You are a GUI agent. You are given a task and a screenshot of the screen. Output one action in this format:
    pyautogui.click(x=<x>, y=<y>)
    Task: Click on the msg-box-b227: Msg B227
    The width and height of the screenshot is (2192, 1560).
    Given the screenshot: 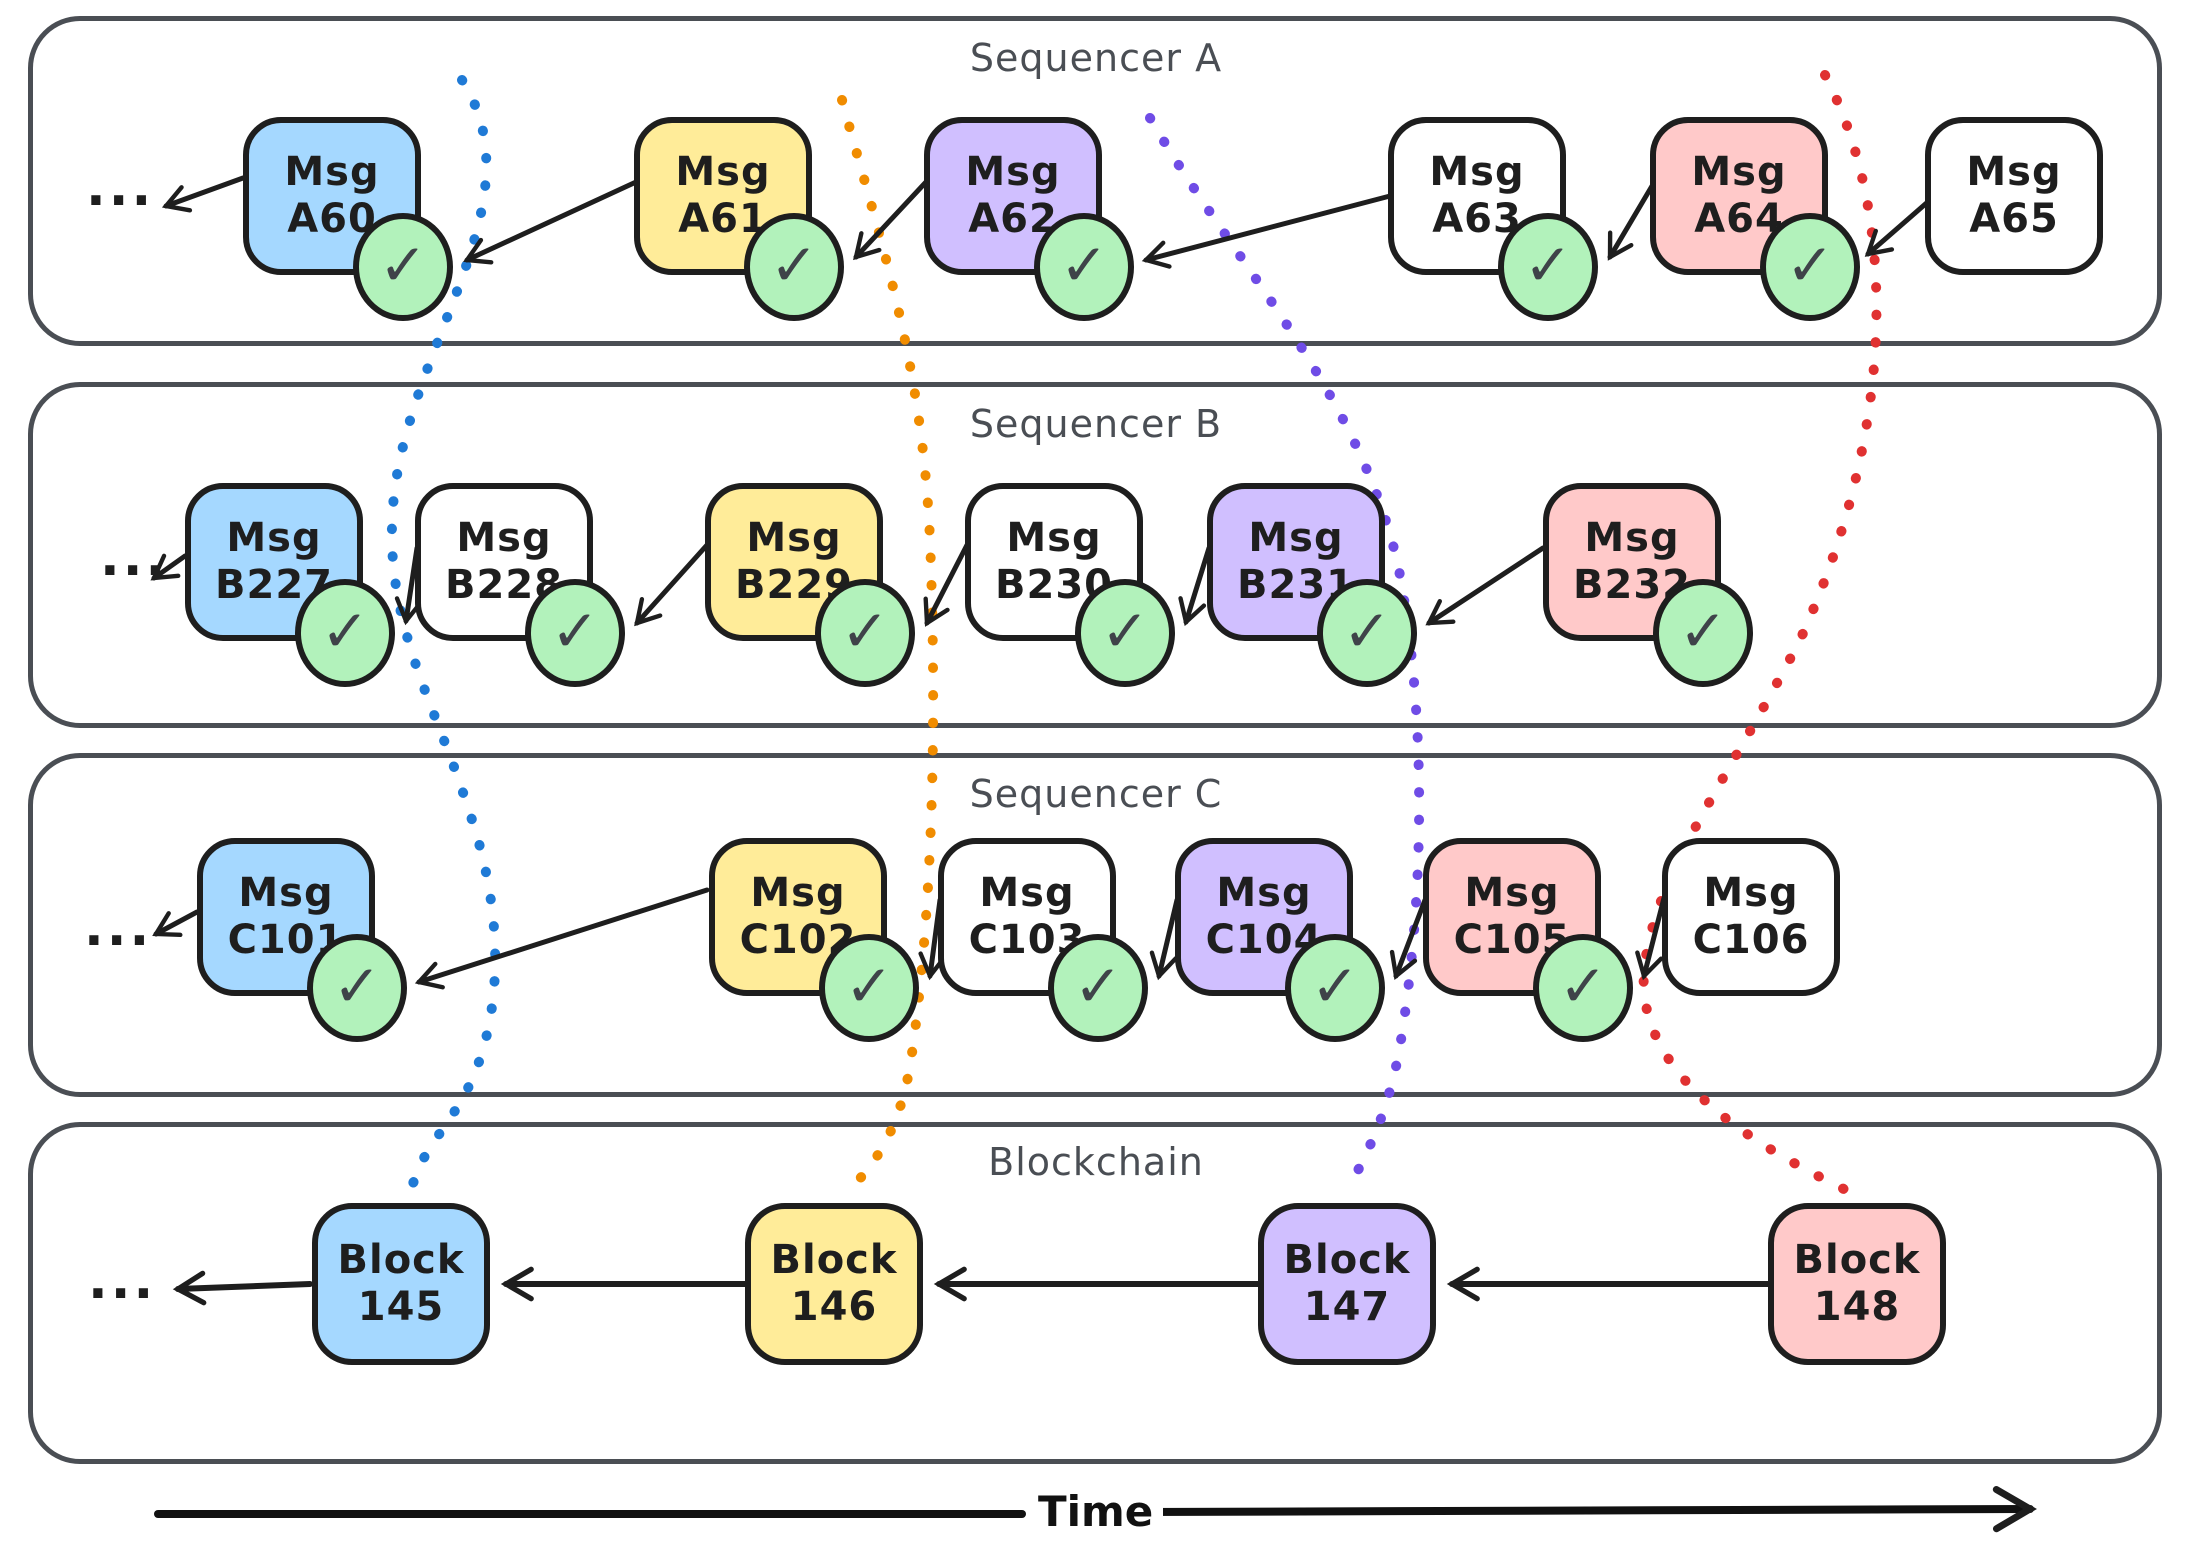 What is the action you would take?
    pyautogui.click(x=274, y=562)
    